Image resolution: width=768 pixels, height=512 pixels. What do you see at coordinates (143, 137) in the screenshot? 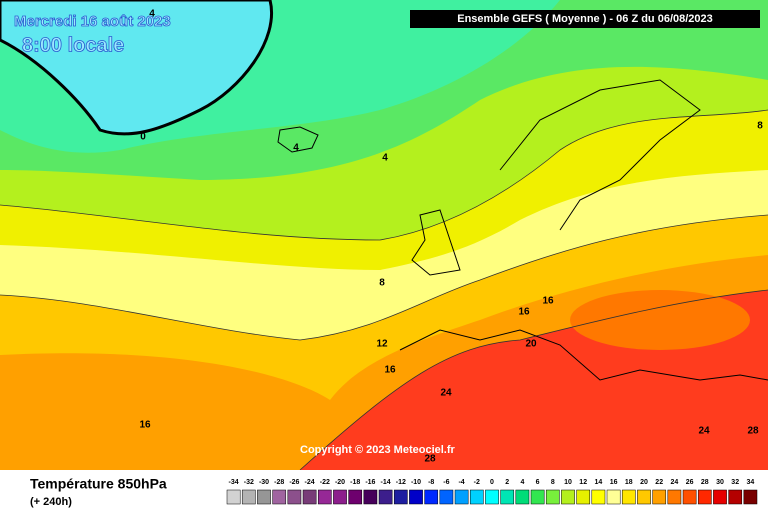
I see `contour-label: 0` at bounding box center [143, 137].